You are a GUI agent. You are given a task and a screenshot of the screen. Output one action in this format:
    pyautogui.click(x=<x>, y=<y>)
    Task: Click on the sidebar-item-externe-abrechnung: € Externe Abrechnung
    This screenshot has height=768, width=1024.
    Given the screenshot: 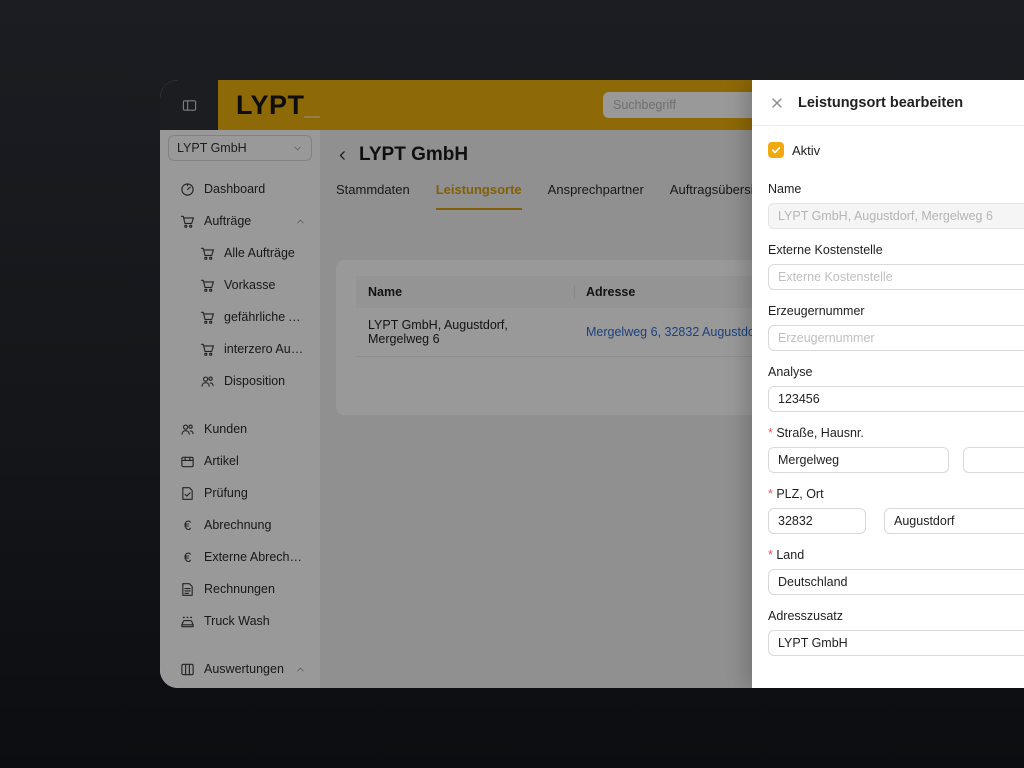 What is the action you would take?
    pyautogui.click(x=240, y=557)
    